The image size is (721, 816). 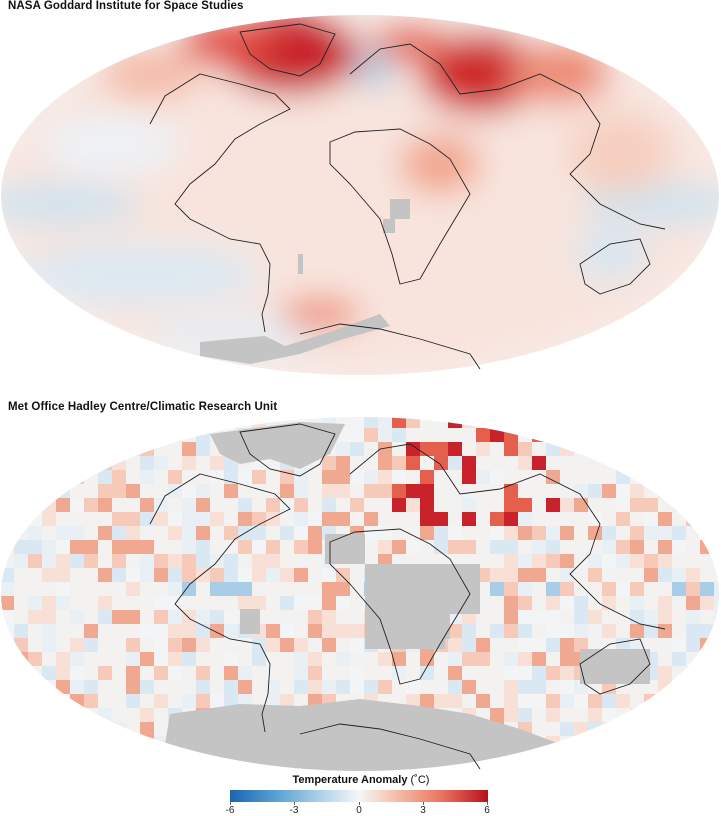 I want to click on legend-tick-label: -3, so click(x=294, y=810).